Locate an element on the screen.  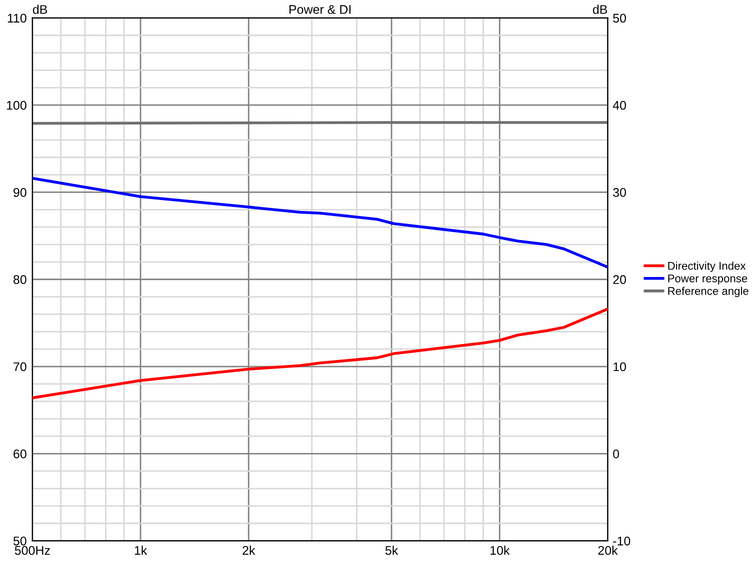
y-tick-label: 70 is located at coordinates (20, 367).